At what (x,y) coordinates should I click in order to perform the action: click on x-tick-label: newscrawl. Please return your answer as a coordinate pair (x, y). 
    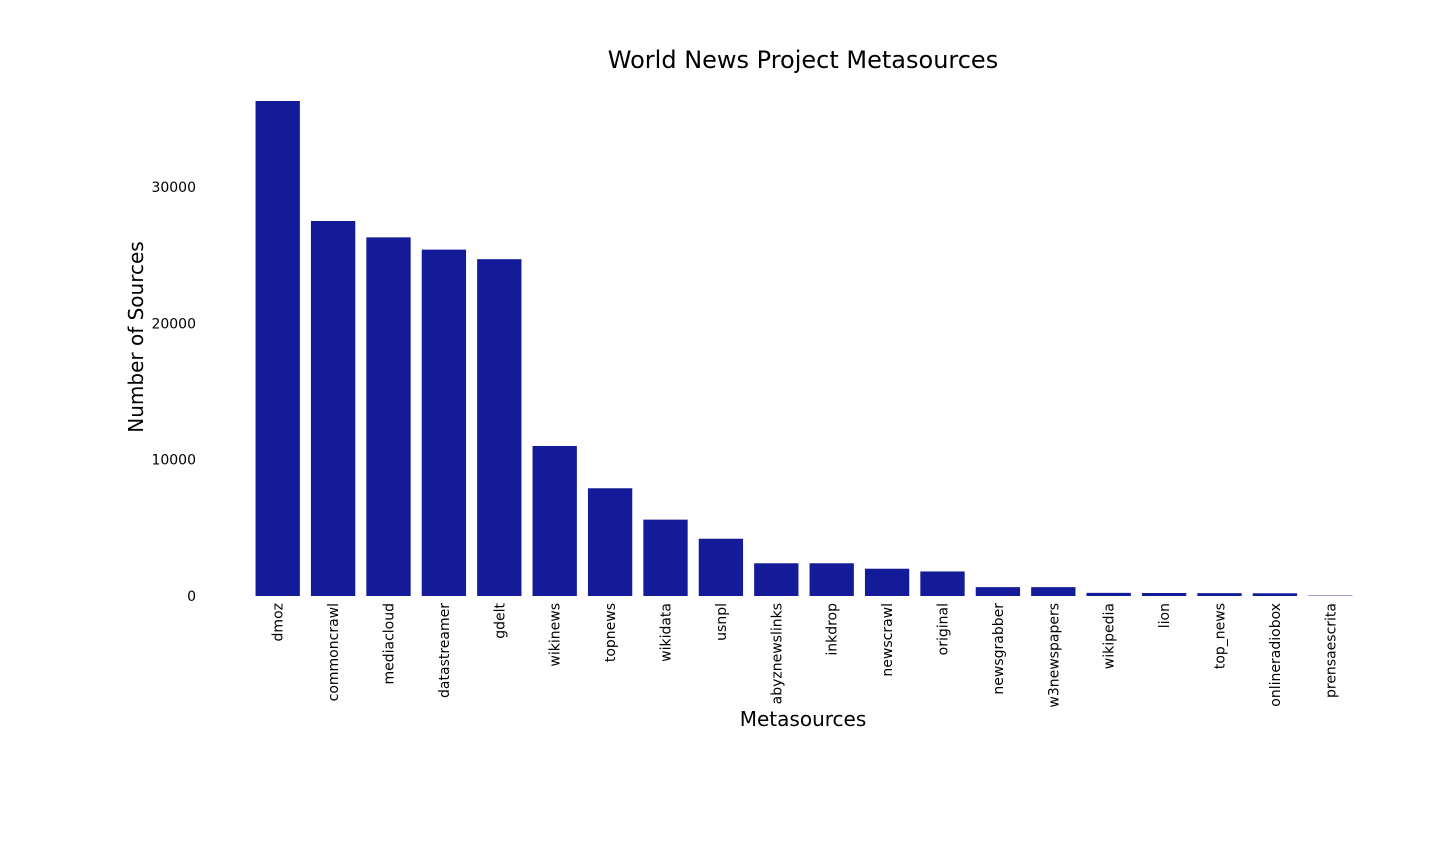
    Looking at the image, I should click on (888, 640).